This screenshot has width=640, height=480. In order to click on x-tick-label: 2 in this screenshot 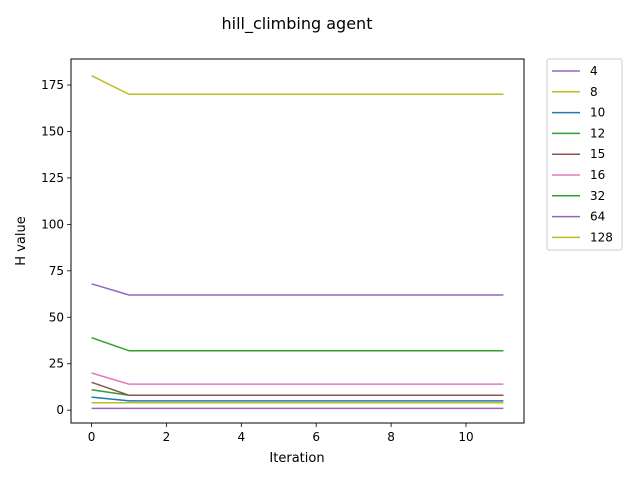, I will do `click(167, 437)`.